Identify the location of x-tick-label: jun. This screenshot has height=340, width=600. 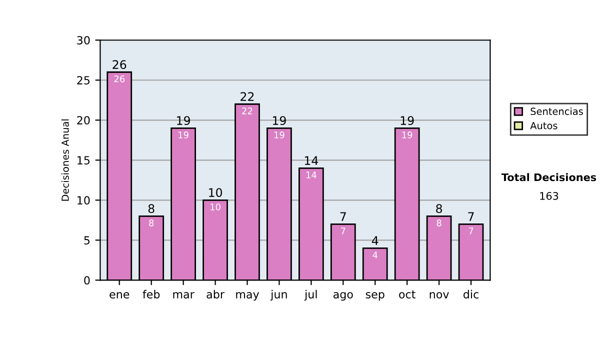
(278, 295).